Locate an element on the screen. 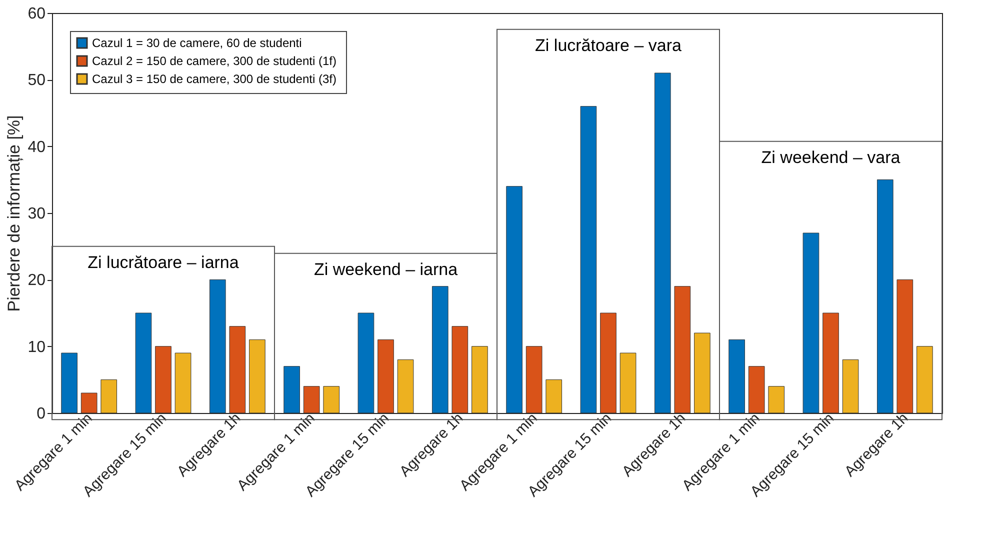 The image size is (990, 548). y-tick-label: 20 is located at coordinates (37, 281).